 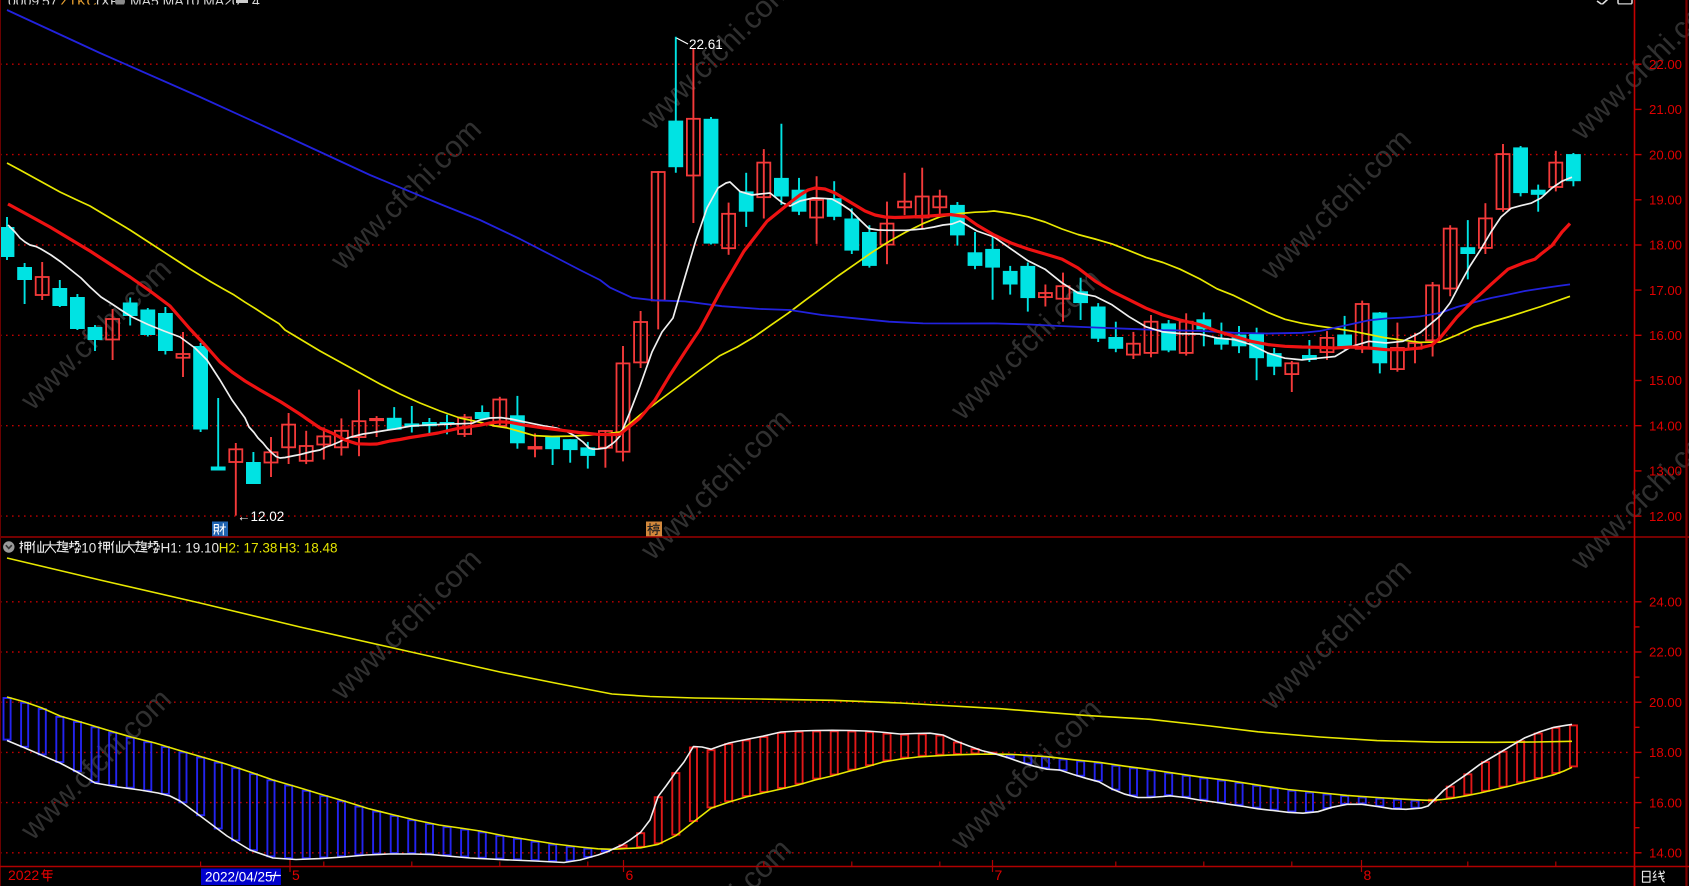 What do you see at coordinates (23, 875) in the screenshot?
I see `svg-text: 2022` at bounding box center [23, 875].